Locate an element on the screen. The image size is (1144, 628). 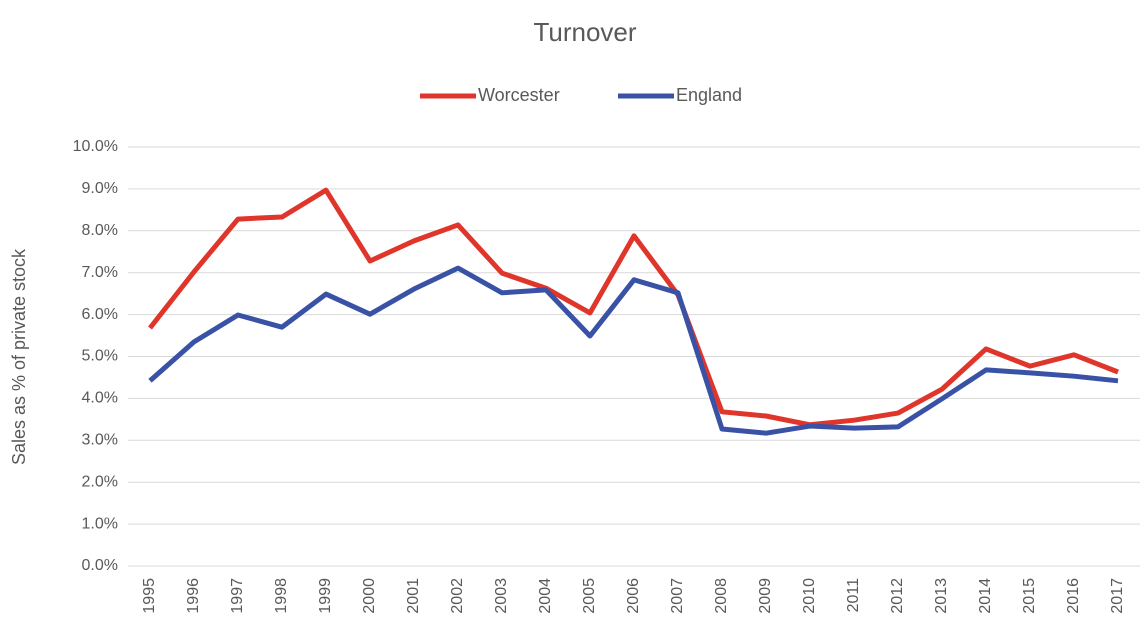
y-tick-label: 7.0% is located at coordinates (100, 272).